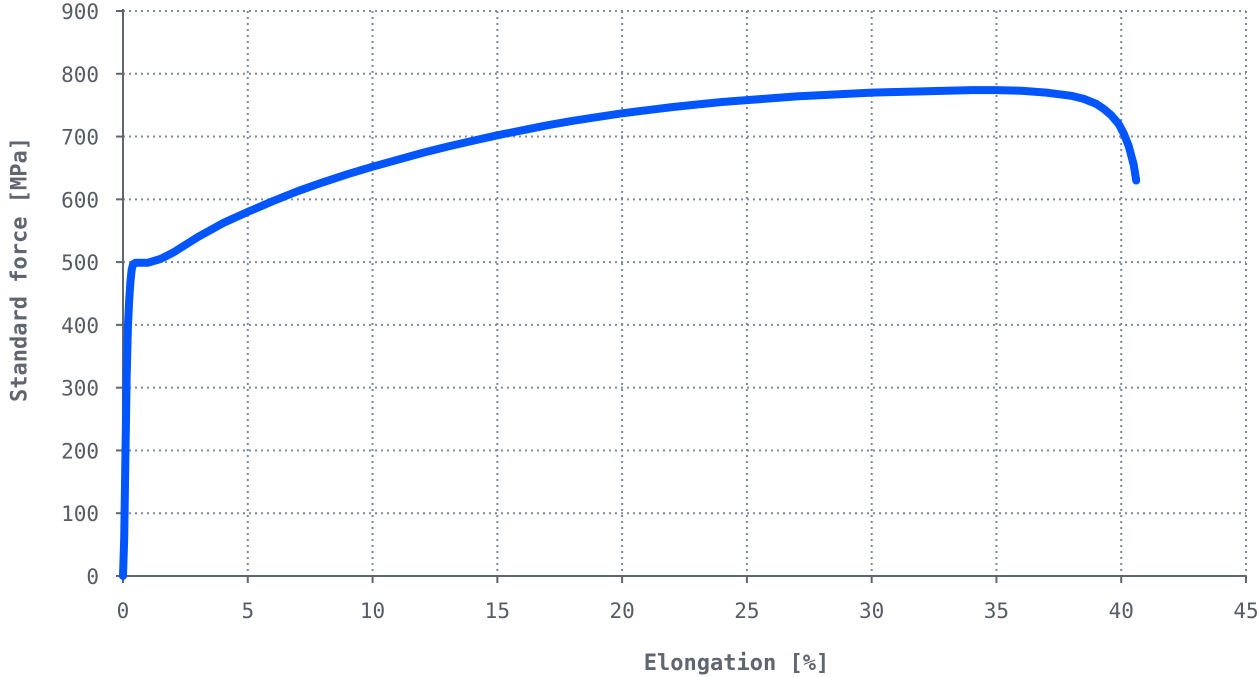  What do you see at coordinates (80, 138) in the screenshot?
I see `y-tick-label: 700` at bounding box center [80, 138].